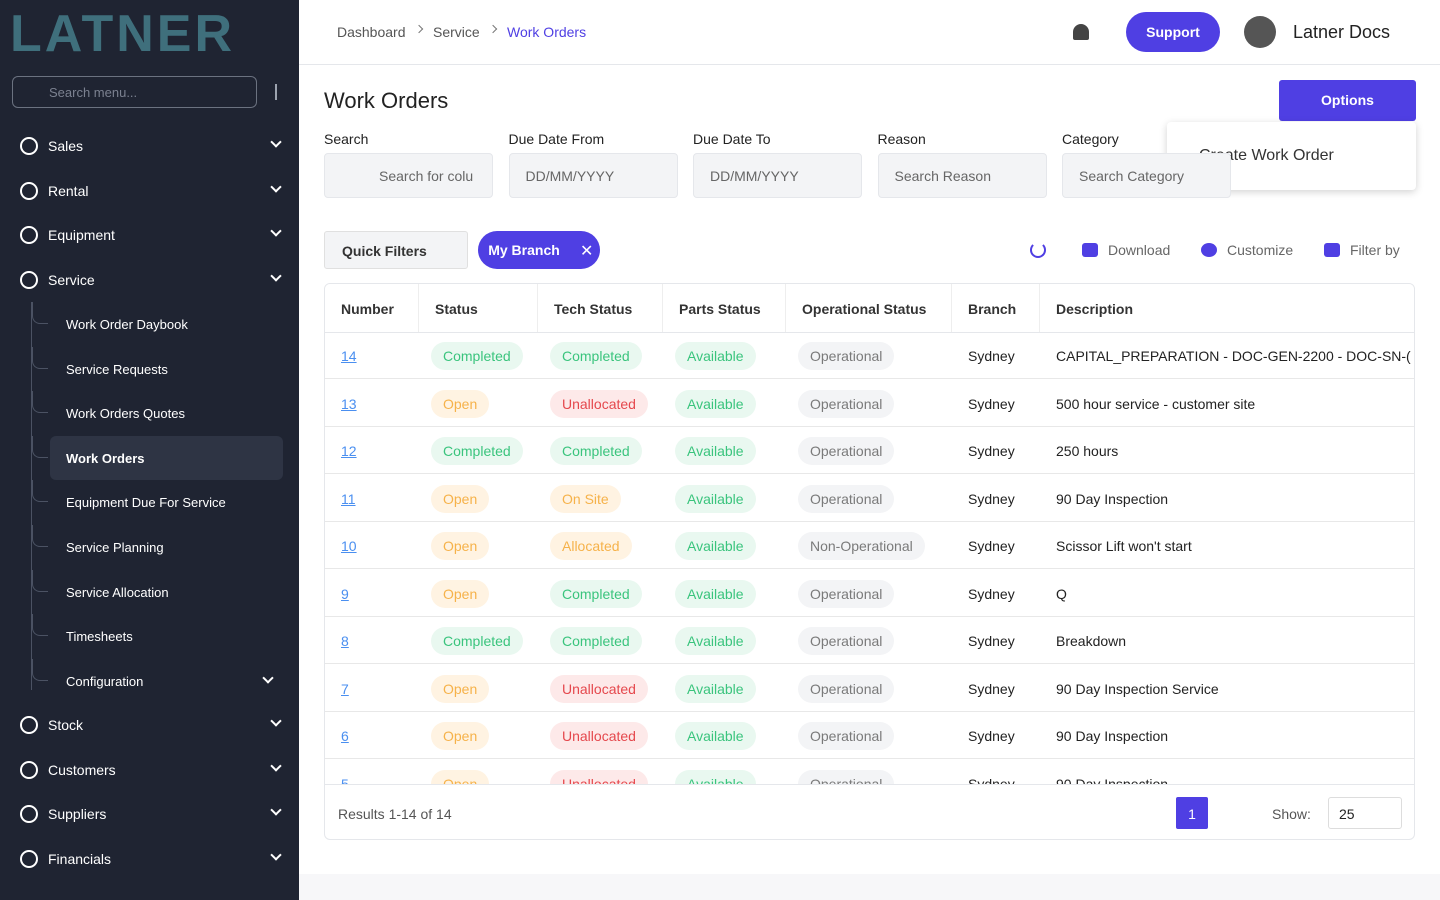  I want to click on submenu-item: Equipment Due For Service, so click(157, 502).